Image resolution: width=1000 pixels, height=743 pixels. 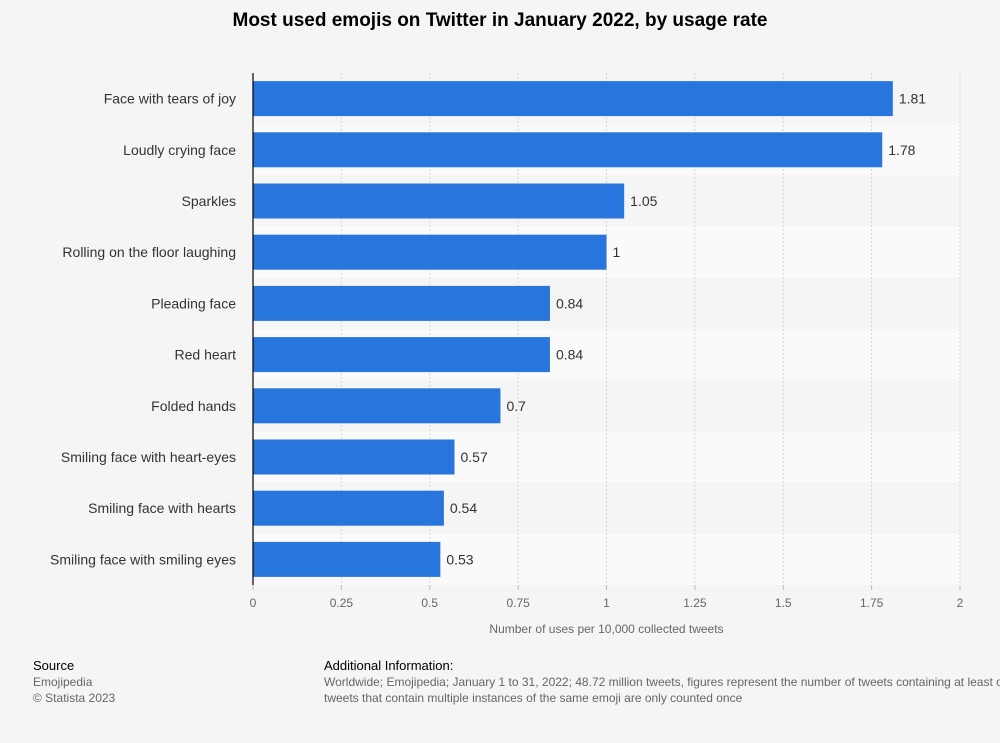 I want to click on category-label: Sparkles, so click(x=209, y=201).